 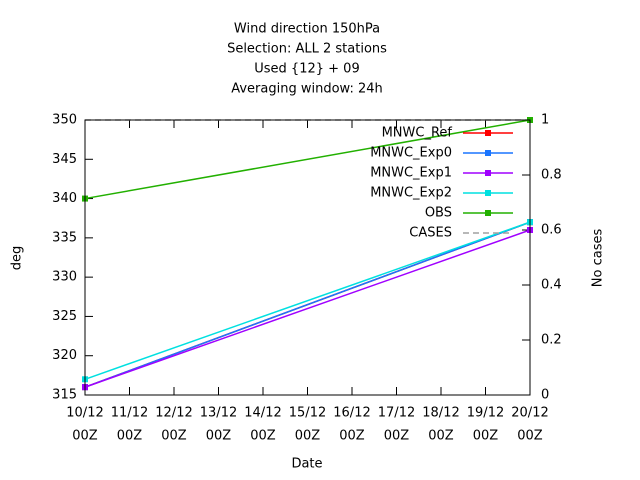 I want to click on y-tick-label: 345, so click(x=64, y=159).